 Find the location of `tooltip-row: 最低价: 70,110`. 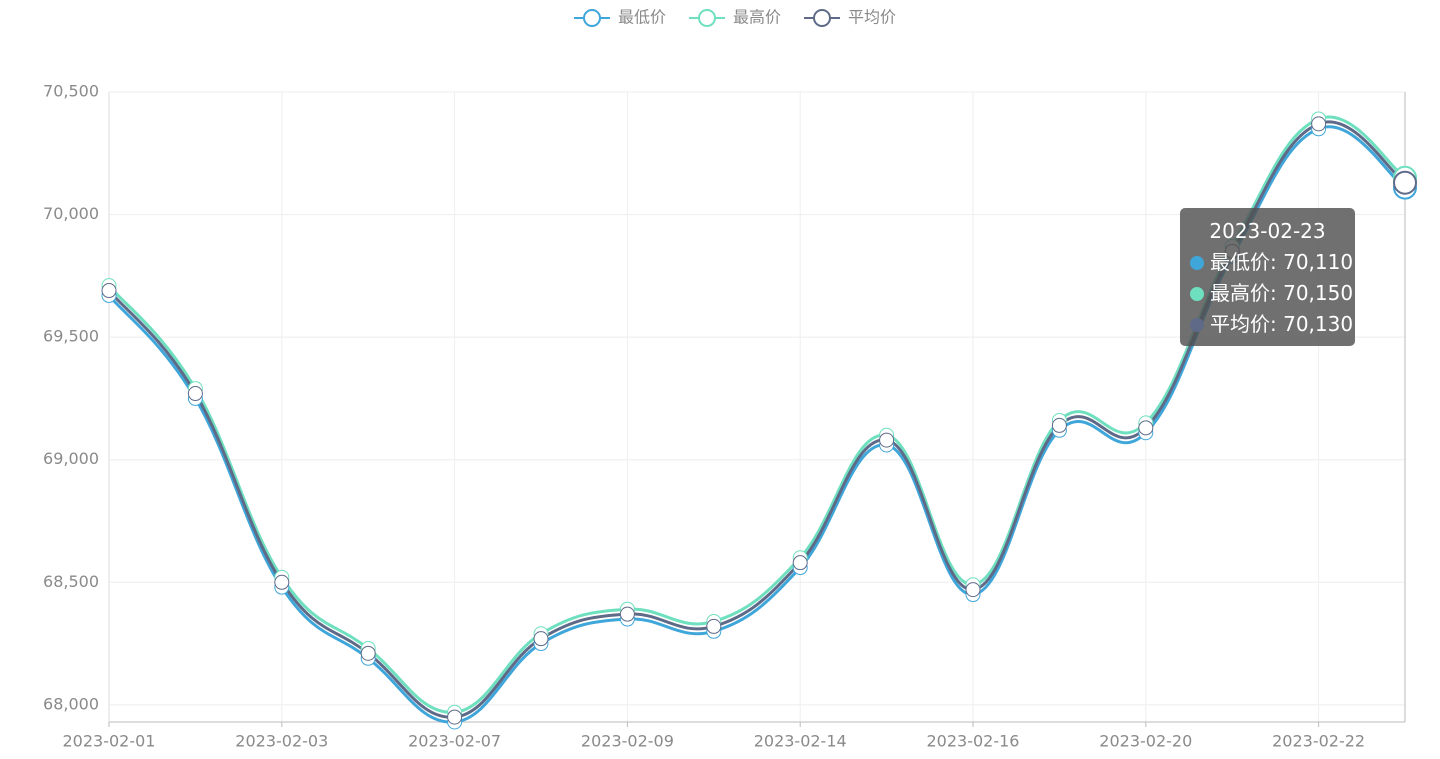

tooltip-row: 最低价: 70,110 is located at coordinates (1271, 262).